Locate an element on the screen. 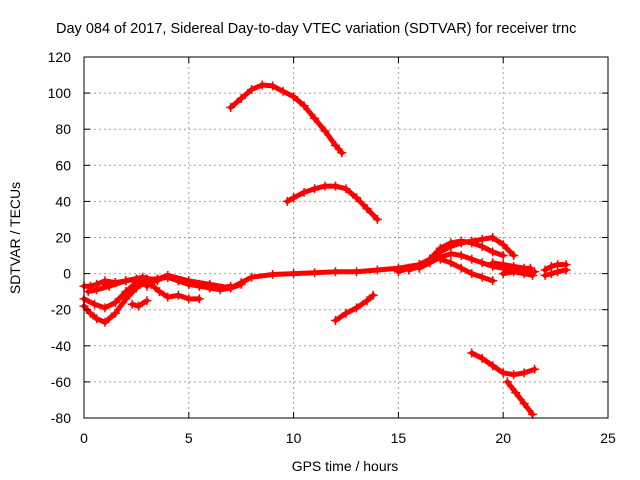 The width and height of the screenshot is (640, 480). series-arc-high-mid is located at coordinates (332, 202).